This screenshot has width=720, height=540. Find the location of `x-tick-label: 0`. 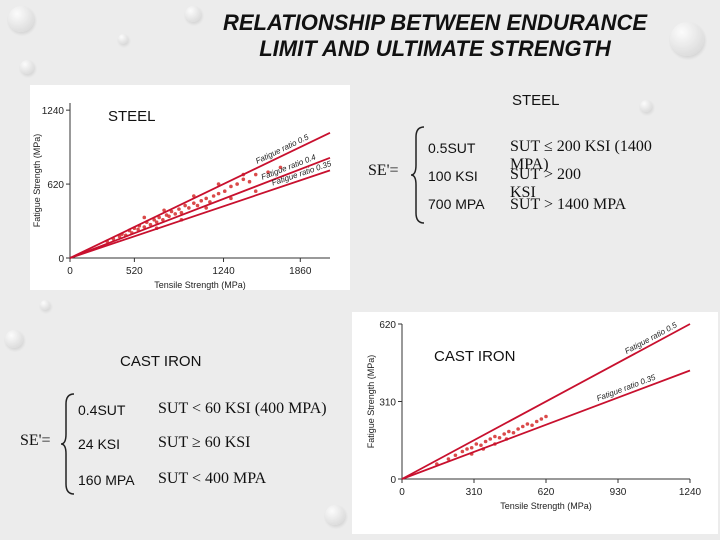

x-tick-label: 0 is located at coordinates (402, 492).